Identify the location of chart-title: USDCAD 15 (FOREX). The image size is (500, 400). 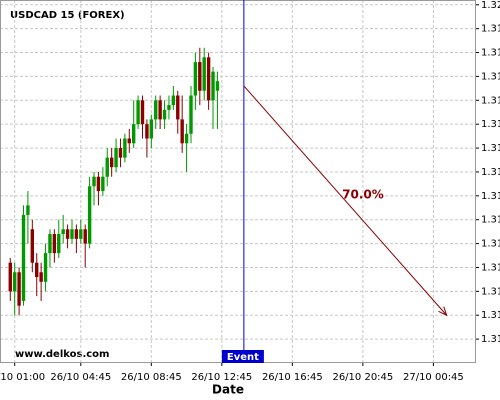
(67, 15).